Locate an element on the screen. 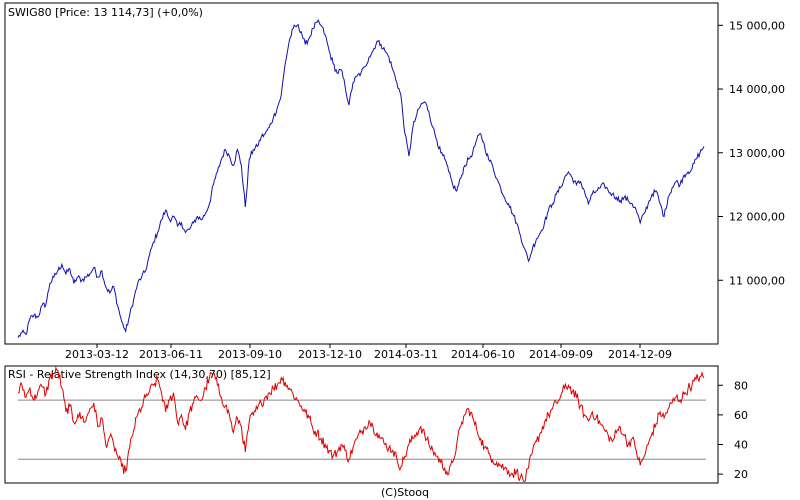  price-y-tick-label: 11 000,00 is located at coordinates (757, 280).